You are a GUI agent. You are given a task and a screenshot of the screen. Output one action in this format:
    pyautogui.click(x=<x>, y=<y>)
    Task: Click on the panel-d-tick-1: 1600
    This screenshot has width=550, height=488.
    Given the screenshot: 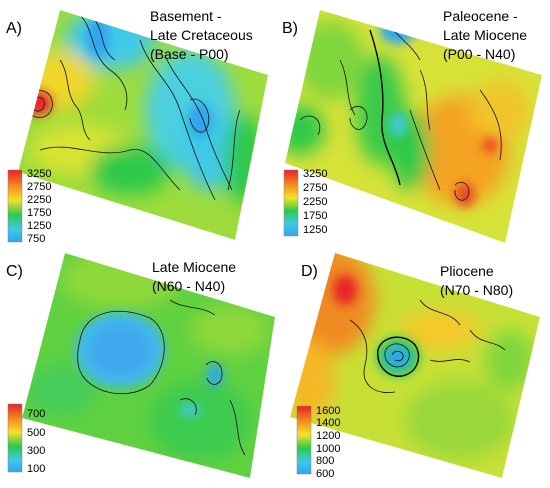 What is the action you would take?
    pyautogui.click(x=328, y=411)
    